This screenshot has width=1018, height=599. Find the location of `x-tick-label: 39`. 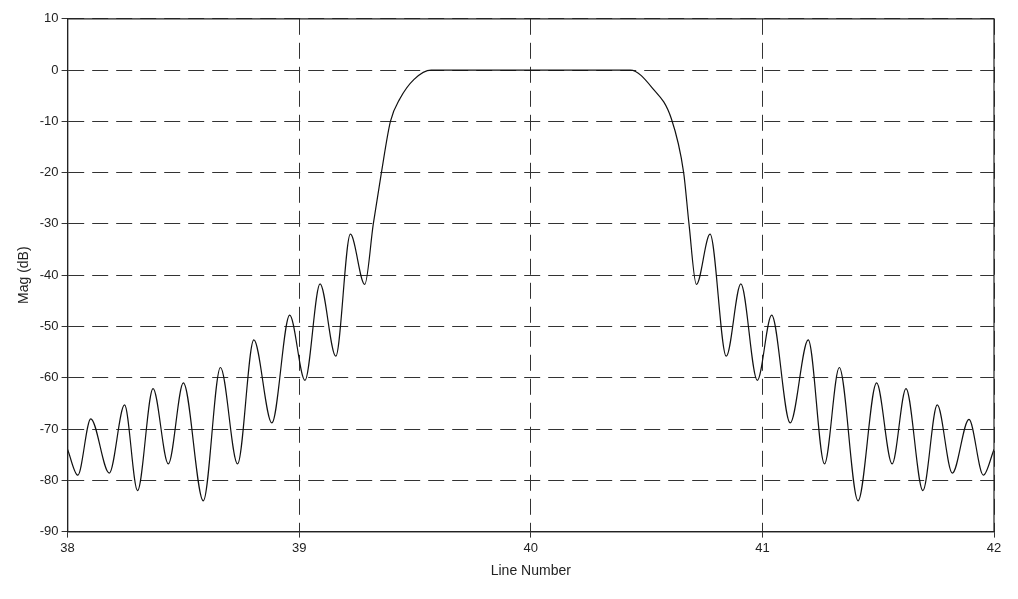

x-tick-label: 39 is located at coordinates (299, 547).